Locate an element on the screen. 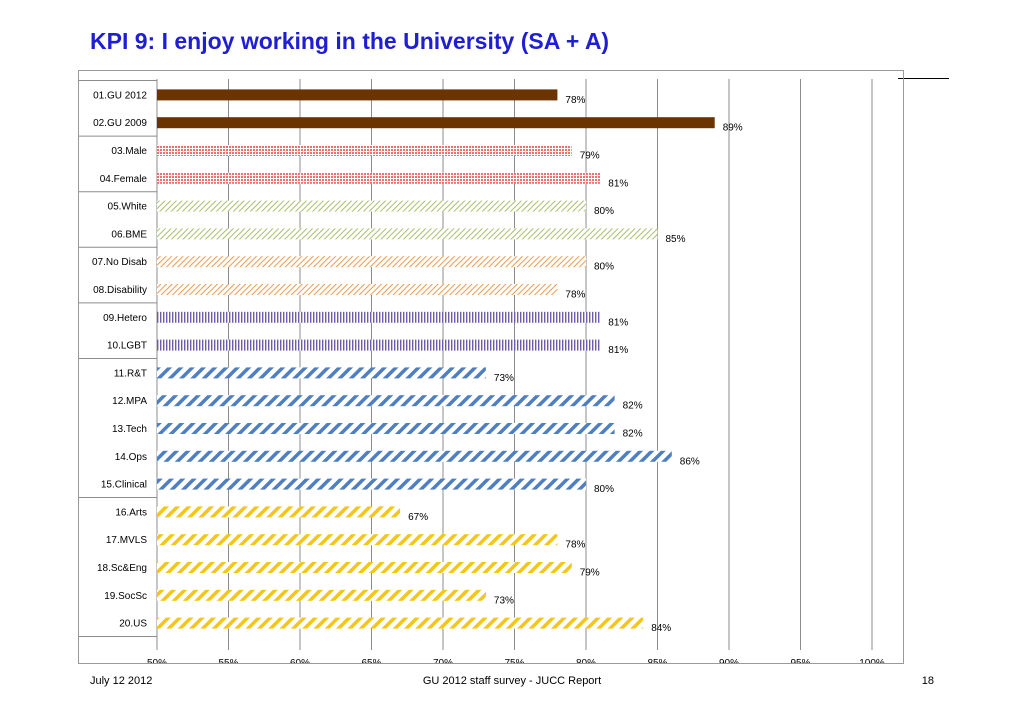  x-tick-label: 95% is located at coordinates (800, 660).